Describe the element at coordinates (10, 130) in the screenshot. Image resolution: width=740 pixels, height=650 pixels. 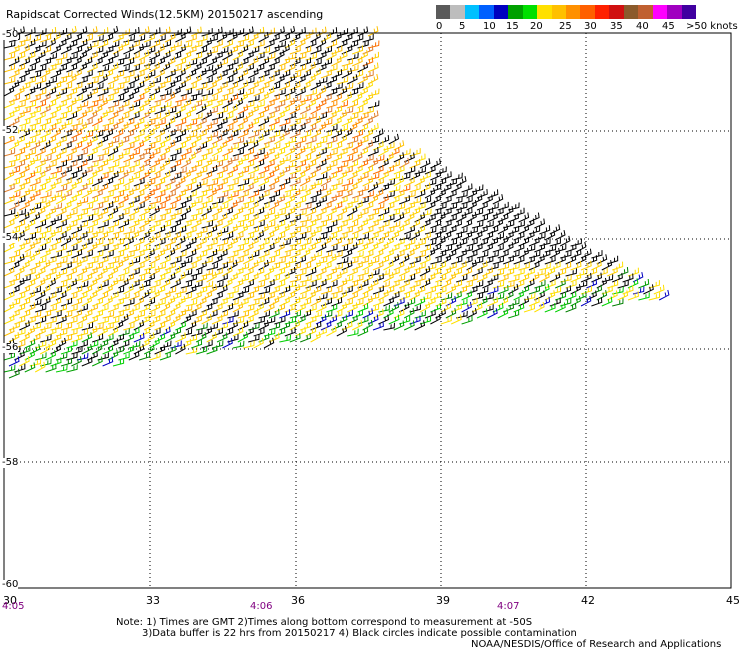
I see `lat-label-52: -52` at that location.